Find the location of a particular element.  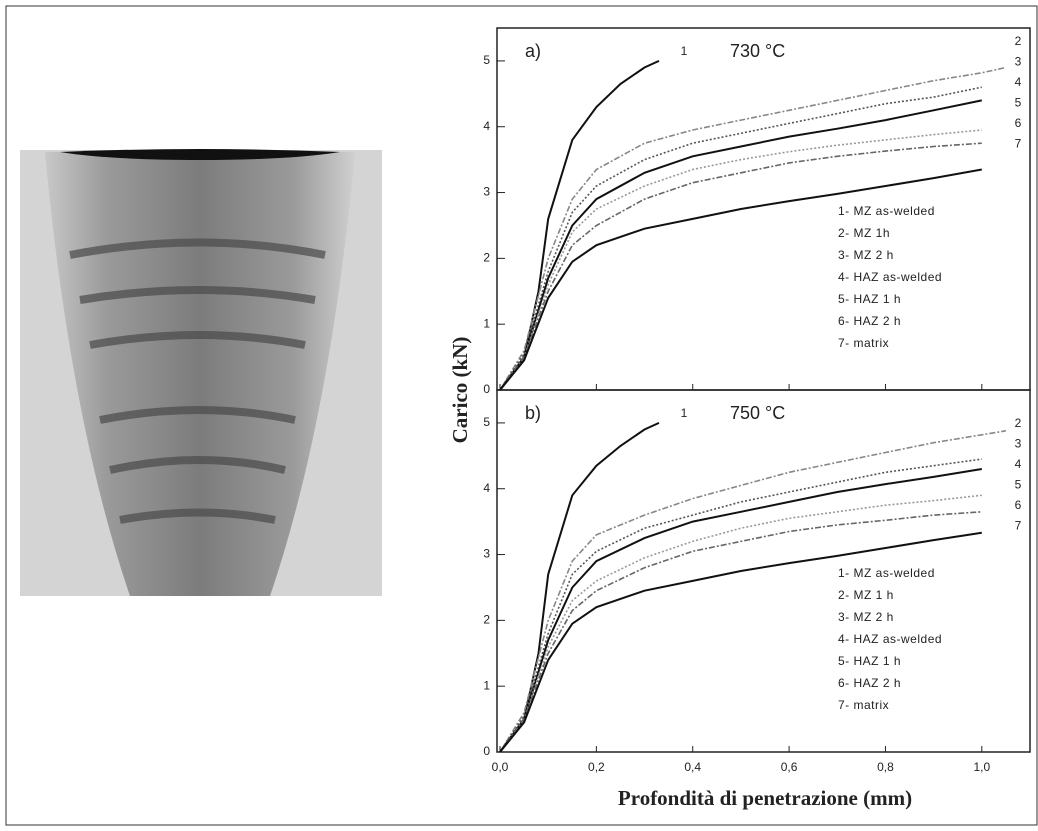

panel-label: b) is located at coordinates (533, 413).